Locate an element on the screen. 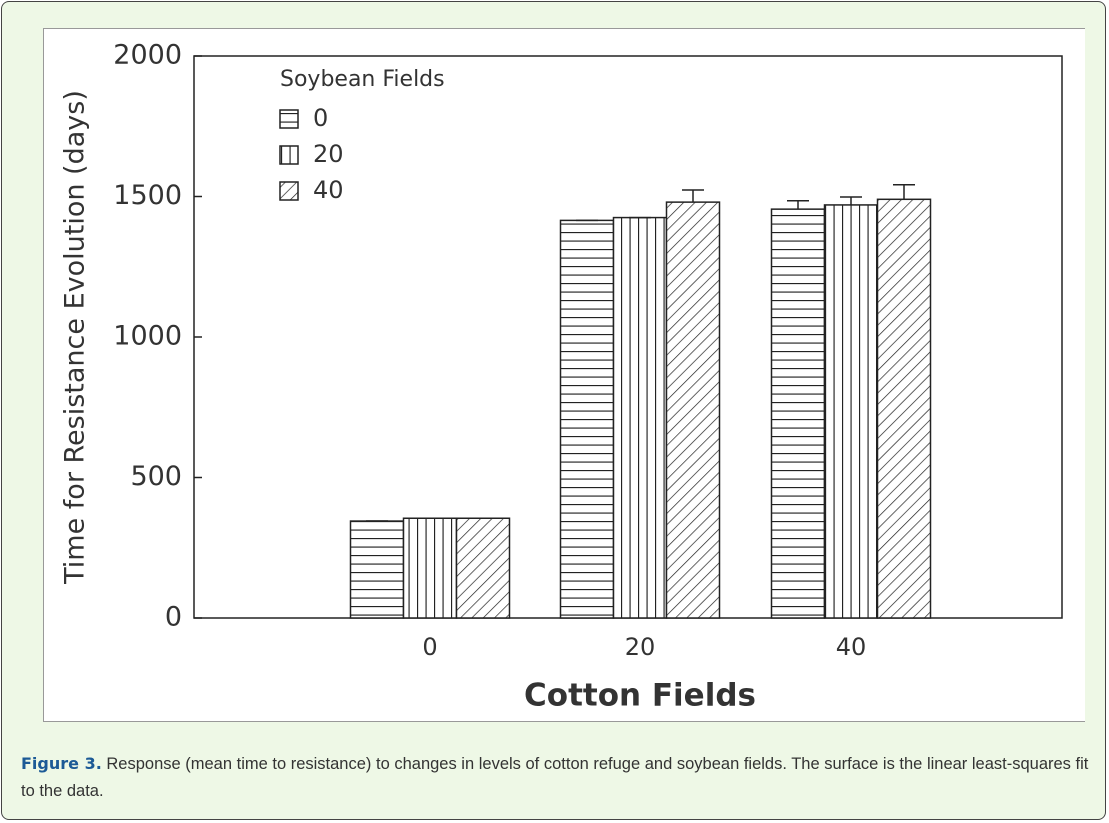 This screenshot has width=1109, height=823. x-tick-label: 0 is located at coordinates (429, 647).